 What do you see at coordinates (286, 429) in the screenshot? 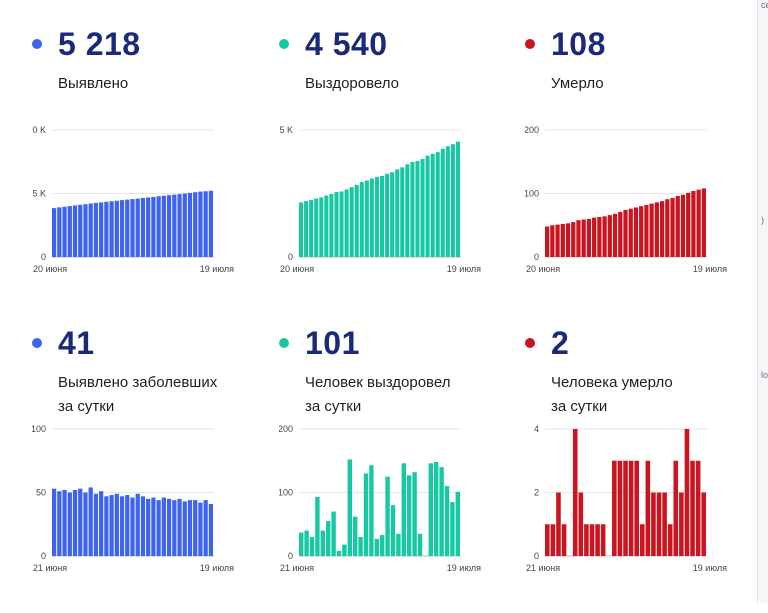
I see `y-tick-label: 200` at bounding box center [286, 429].